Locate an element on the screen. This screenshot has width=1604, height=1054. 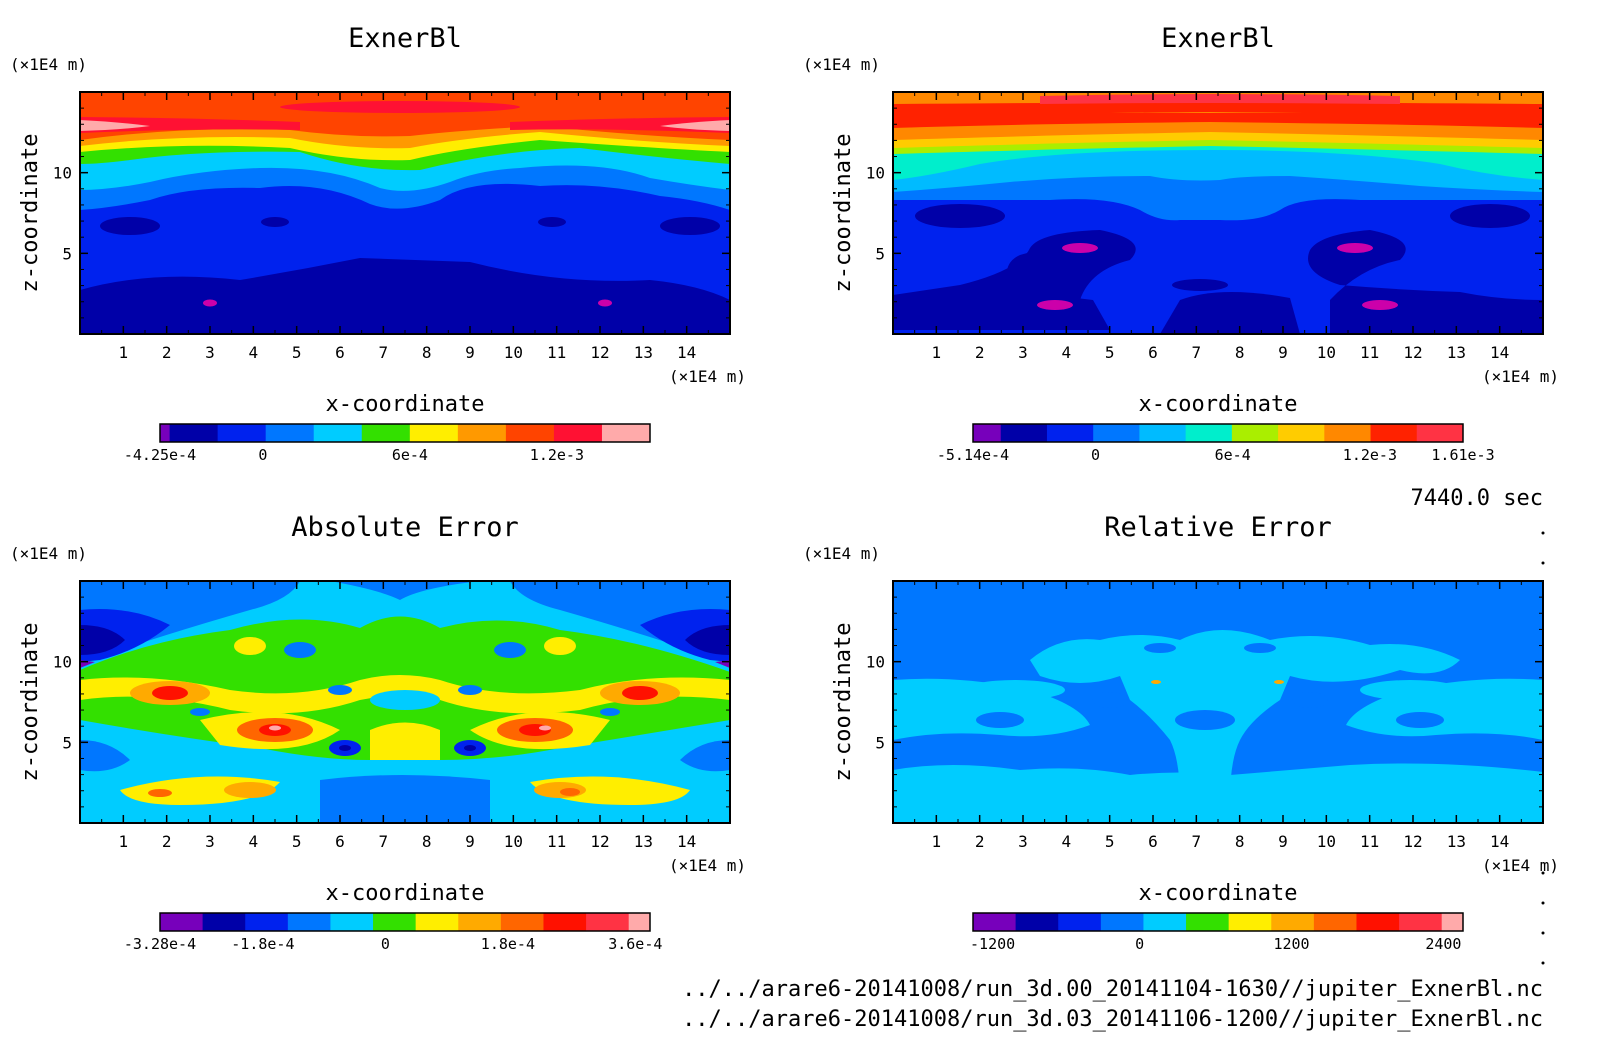
colorbar-label: -1200 is located at coordinates (992, 944).